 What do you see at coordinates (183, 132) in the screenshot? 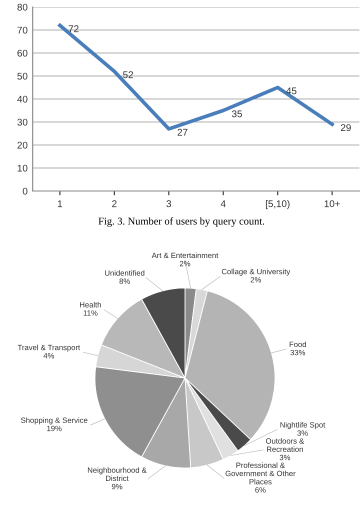
I see `data-label: 27` at bounding box center [183, 132].